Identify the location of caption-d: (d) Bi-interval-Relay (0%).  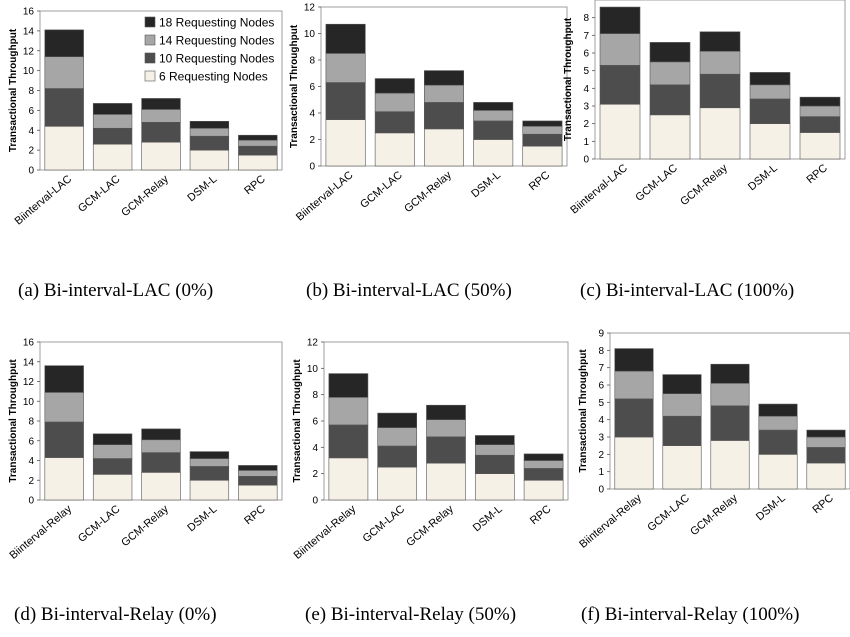
(115, 614).